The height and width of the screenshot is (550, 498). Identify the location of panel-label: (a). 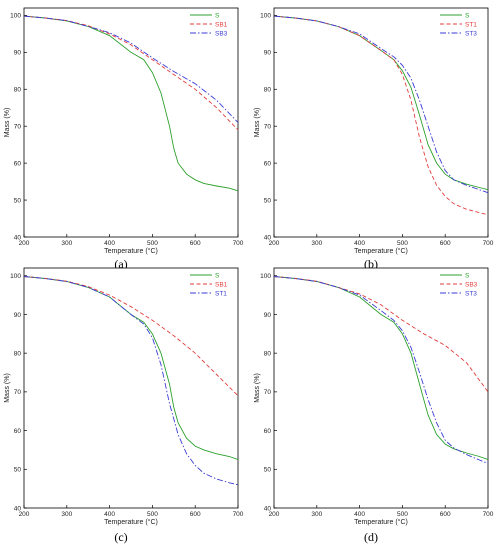
(120, 264).